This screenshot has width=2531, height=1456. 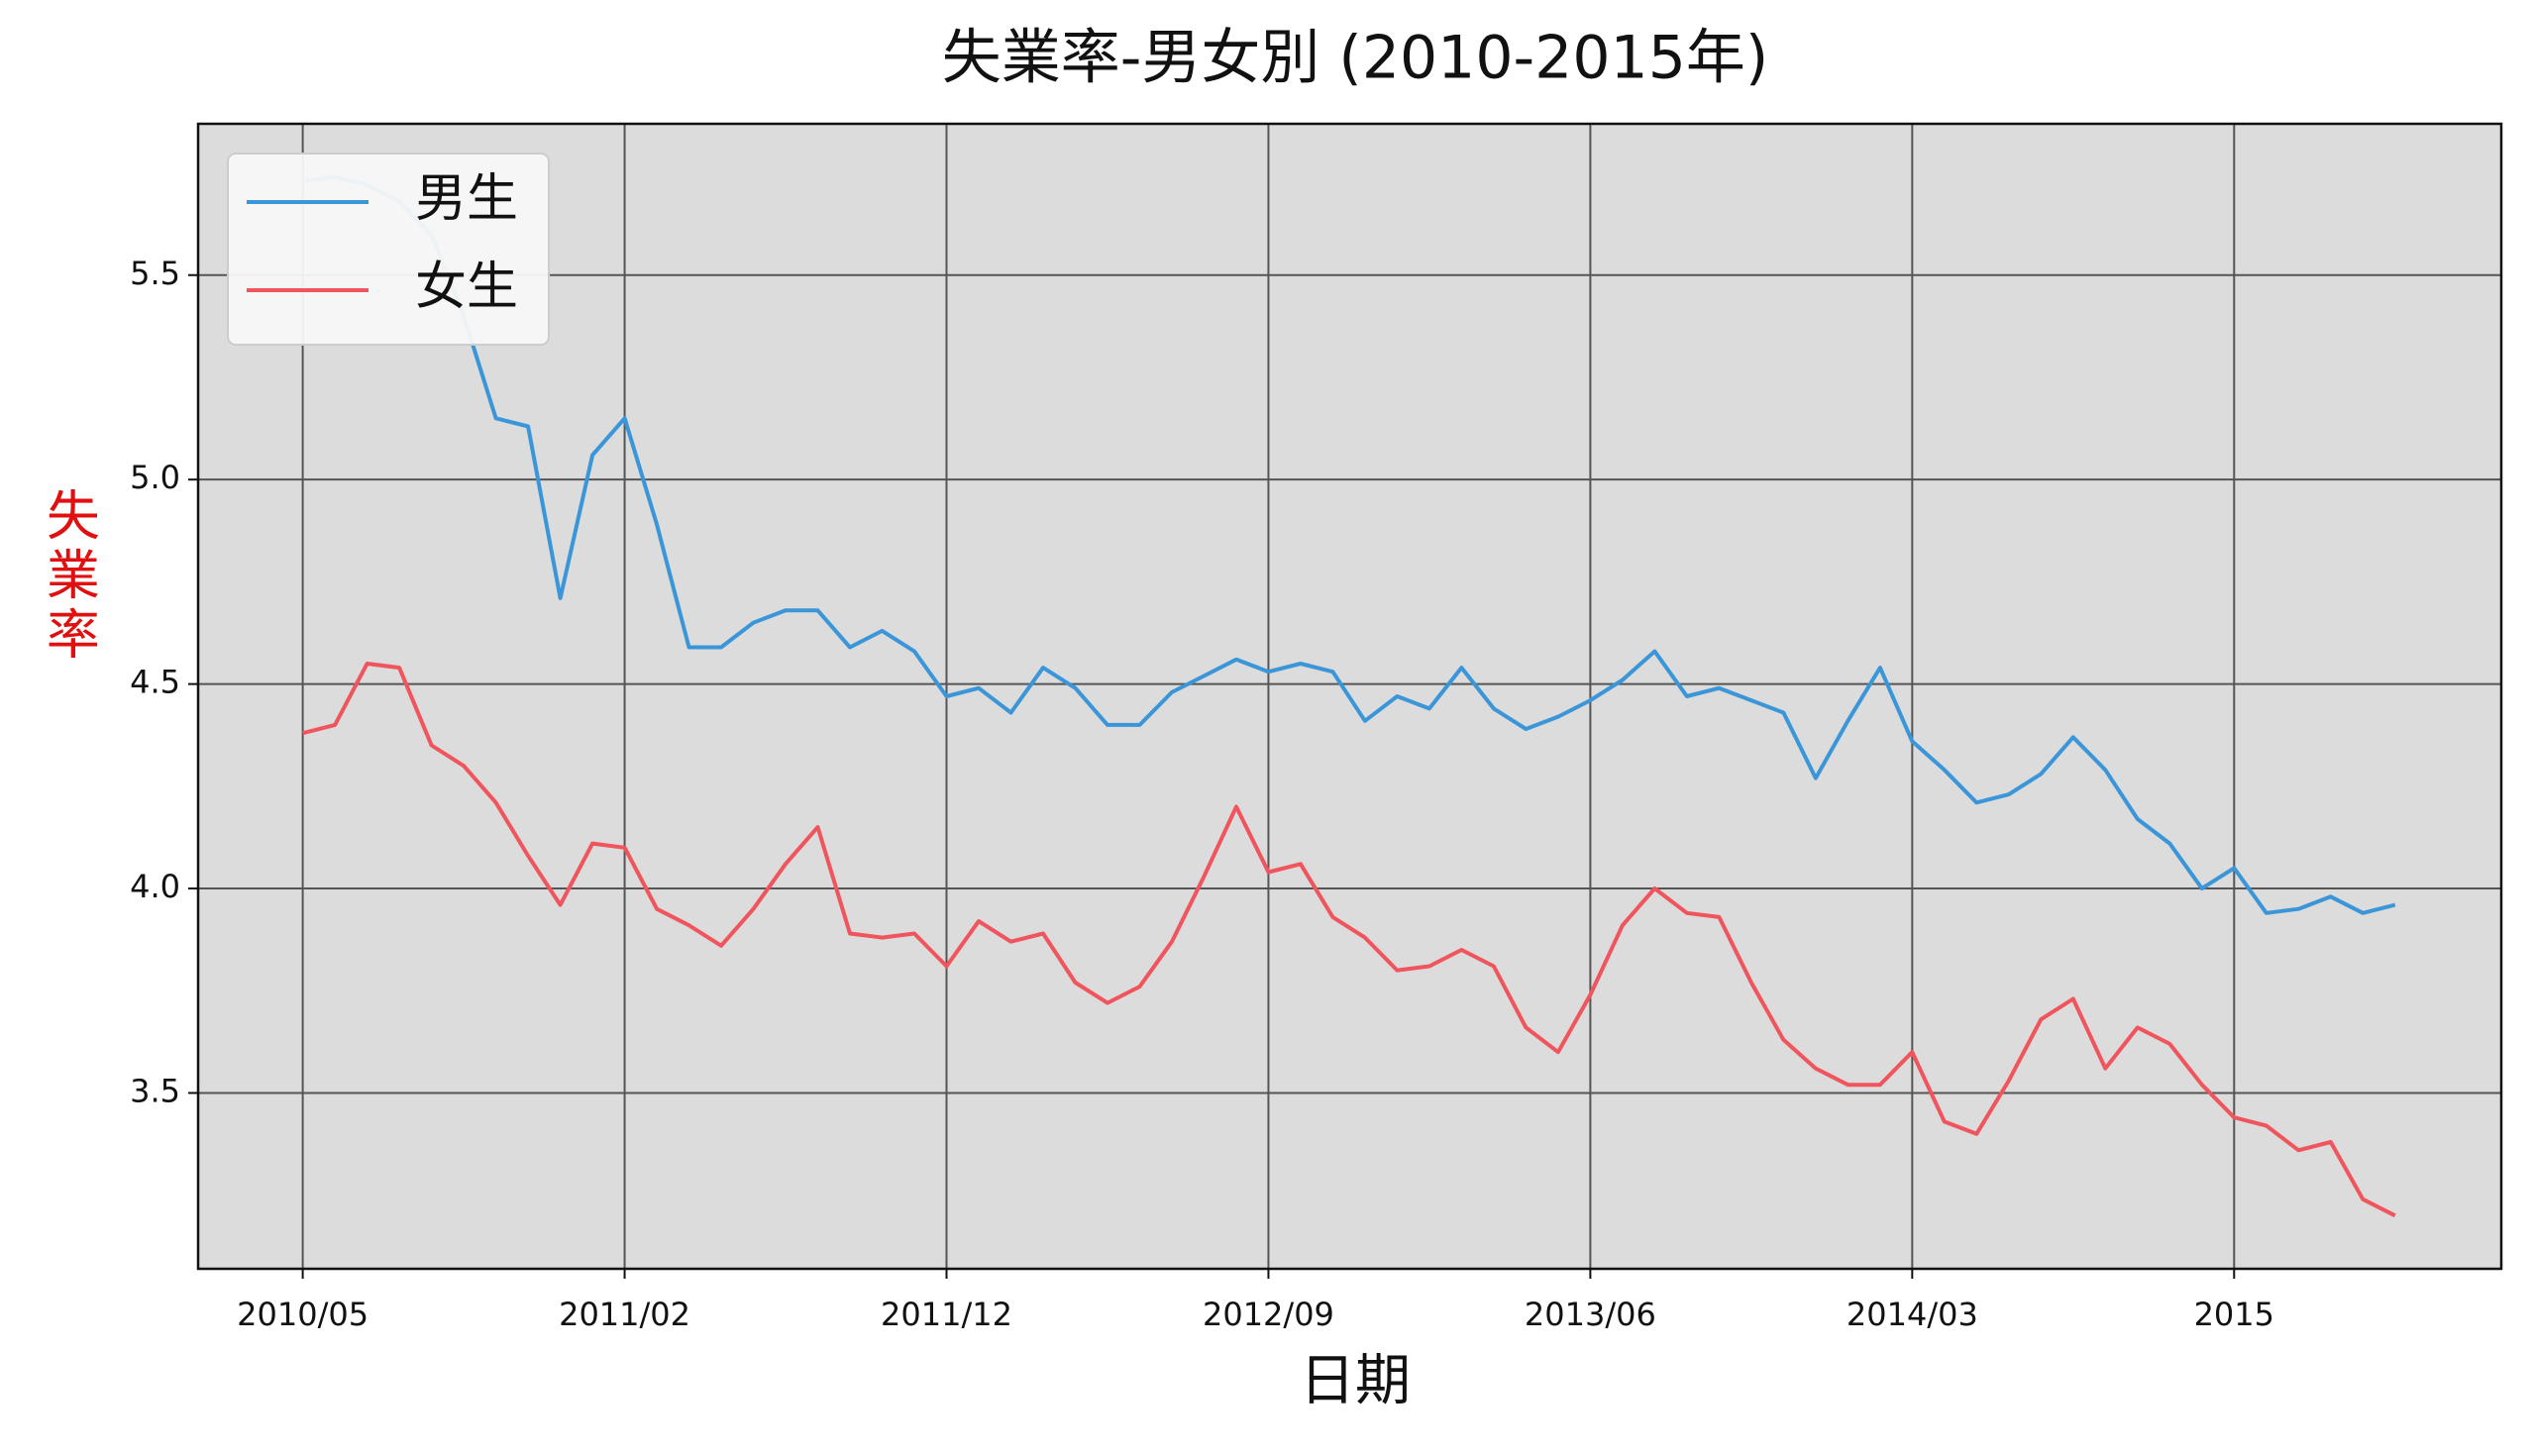 I want to click on chart-title: 失業率-男女別 (2010-2015年), so click(x=1355, y=58).